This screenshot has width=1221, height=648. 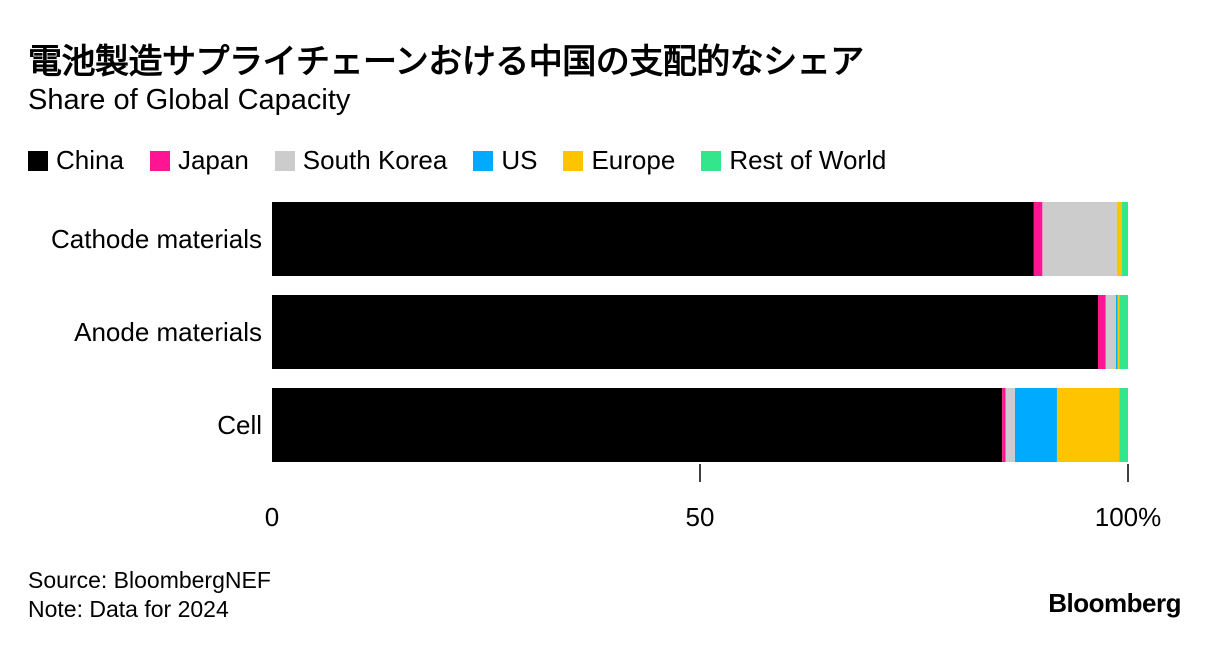 I want to click on legend-item-south-korea: South Korea, so click(x=361, y=160).